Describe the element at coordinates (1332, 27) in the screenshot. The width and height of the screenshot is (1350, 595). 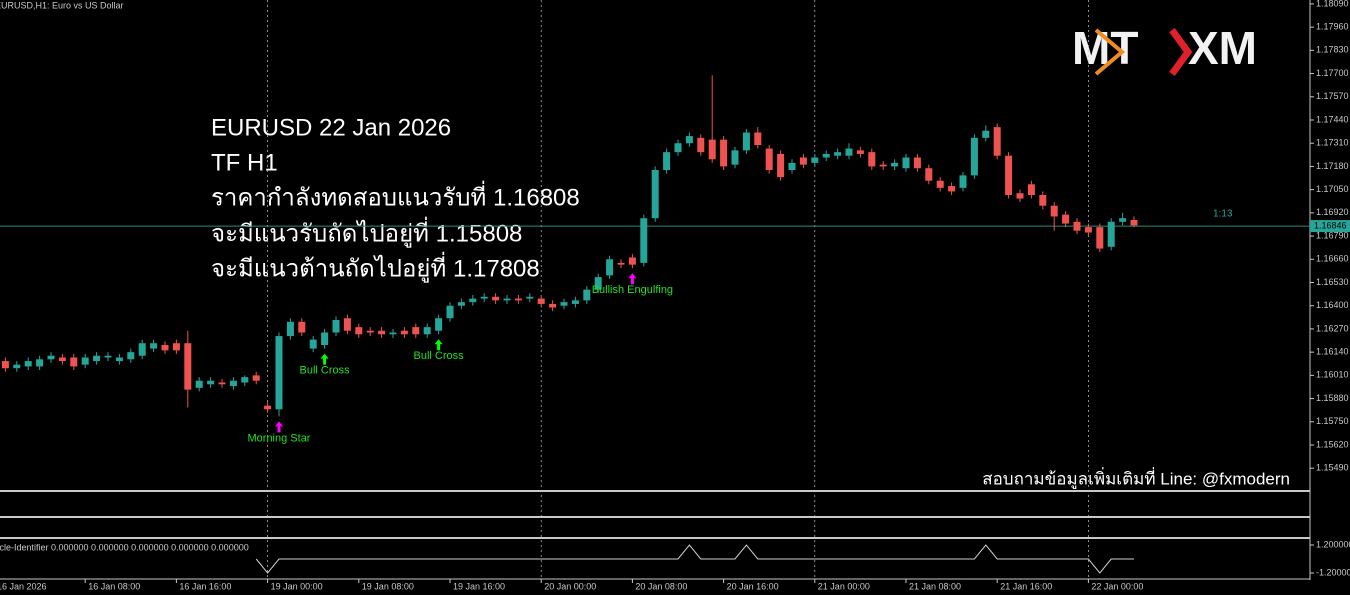
I see `y-tick-label: 1.17960` at that location.